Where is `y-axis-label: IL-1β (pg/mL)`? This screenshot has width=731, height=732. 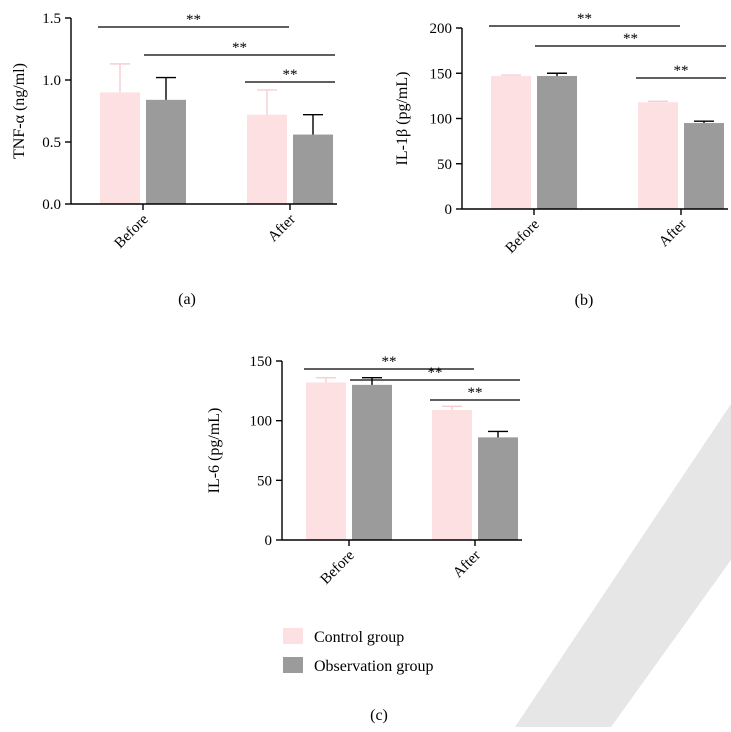 y-axis-label: IL-1β (pg/mL) is located at coordinates (402, 119).